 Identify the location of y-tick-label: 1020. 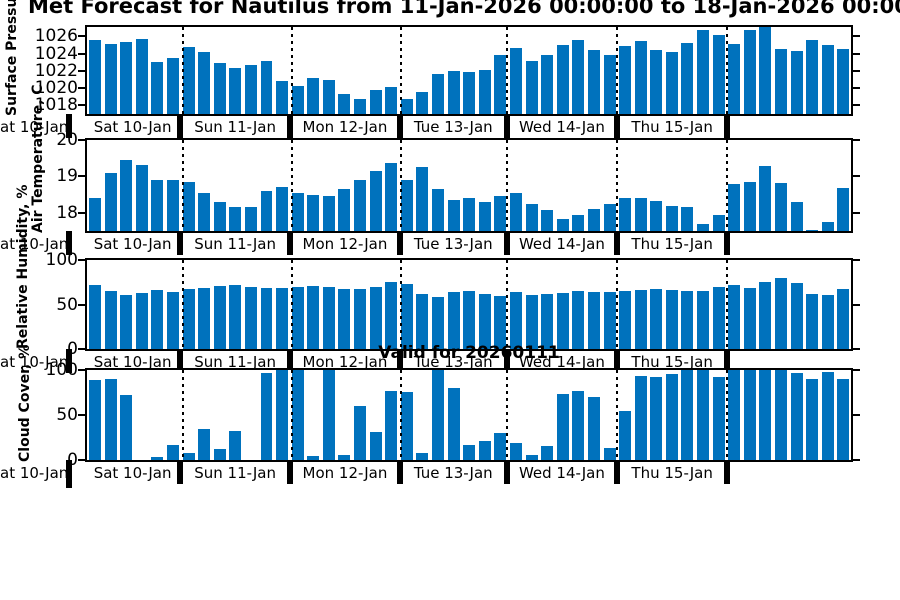
(56, 88).